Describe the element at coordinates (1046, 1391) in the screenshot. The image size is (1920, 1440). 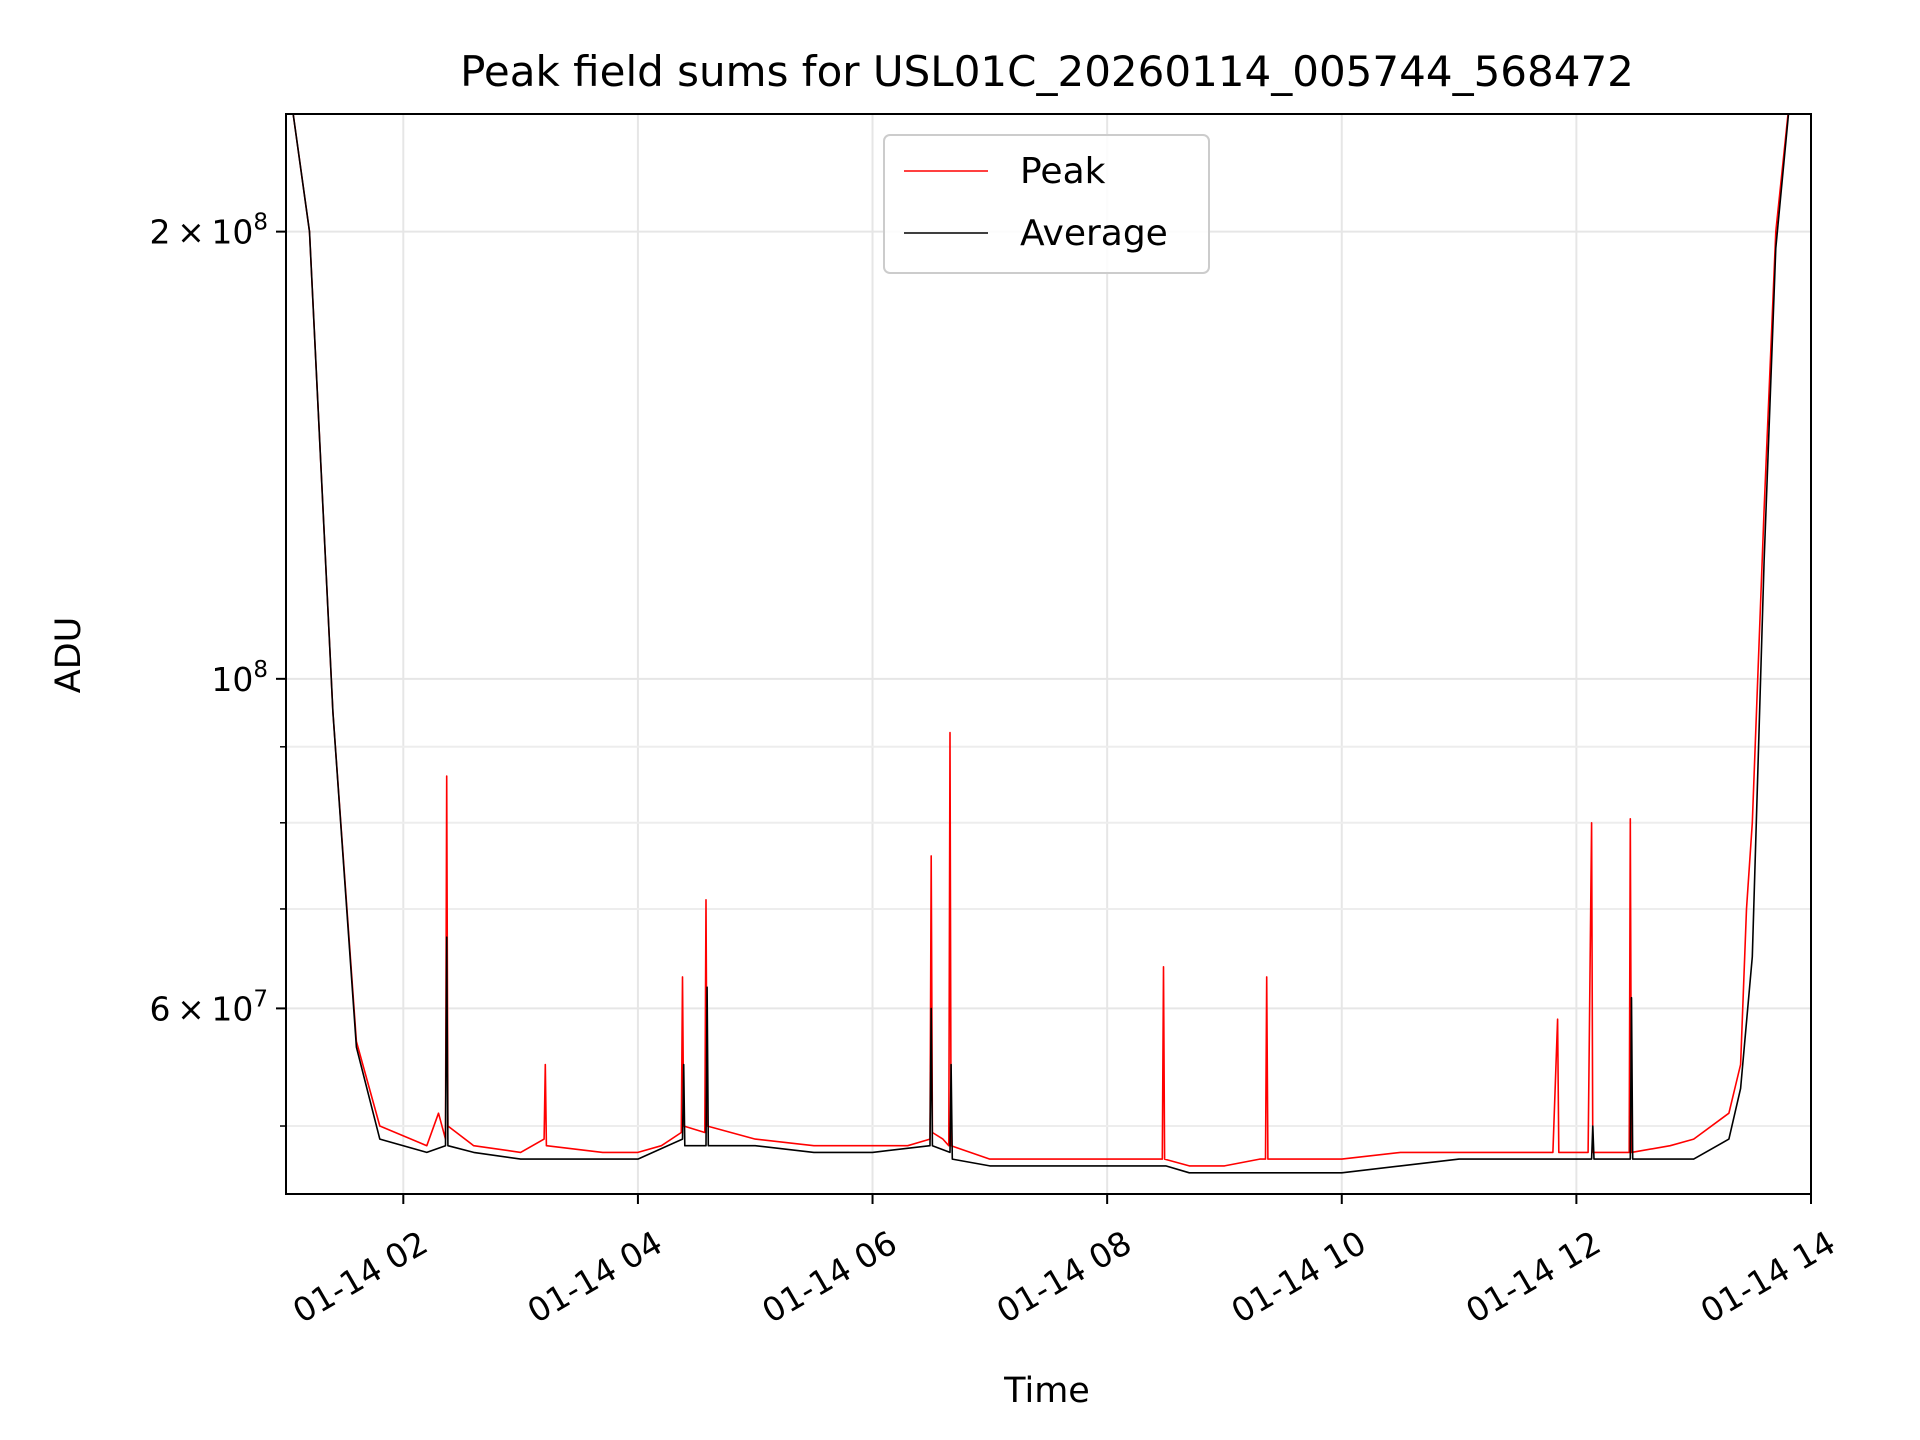
I see `x-axis-label: Time` at that location.